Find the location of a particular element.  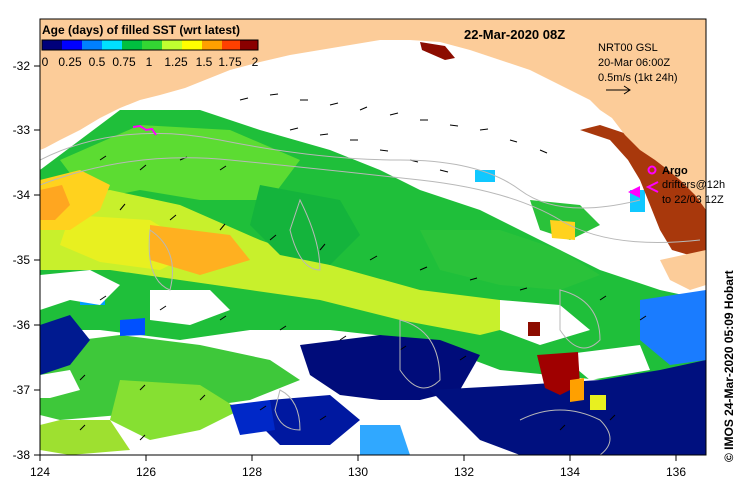

colorbar-tick-label: 1.5 is located at coordinates (204, 62).